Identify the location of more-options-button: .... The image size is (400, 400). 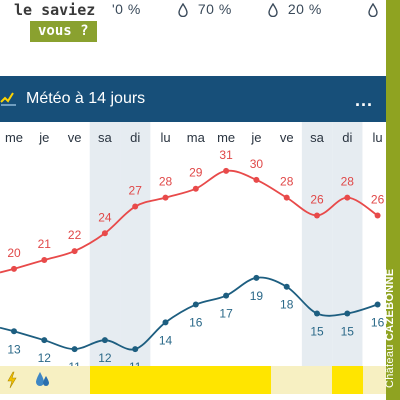
(364, 100).